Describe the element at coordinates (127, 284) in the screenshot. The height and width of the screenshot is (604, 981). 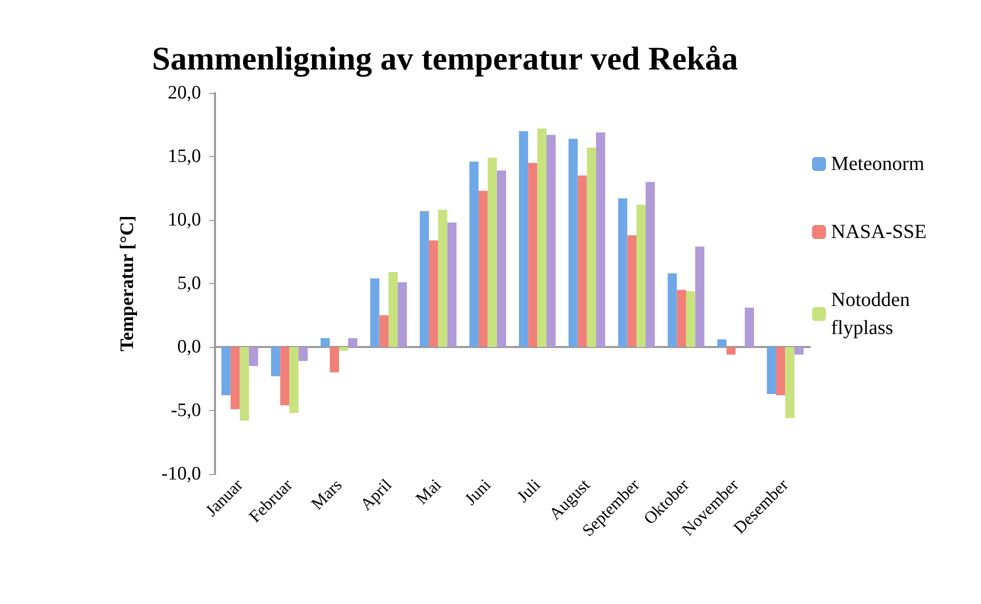
I see `y-axis-title: Temperatur [°C]` at that location.